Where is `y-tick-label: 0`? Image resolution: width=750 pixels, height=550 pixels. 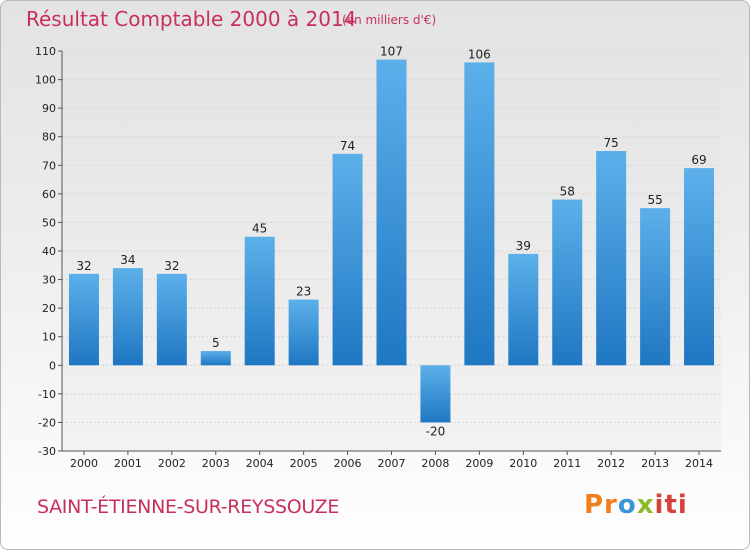
y-tick-label: 0 is located at coordinates (52, 365).